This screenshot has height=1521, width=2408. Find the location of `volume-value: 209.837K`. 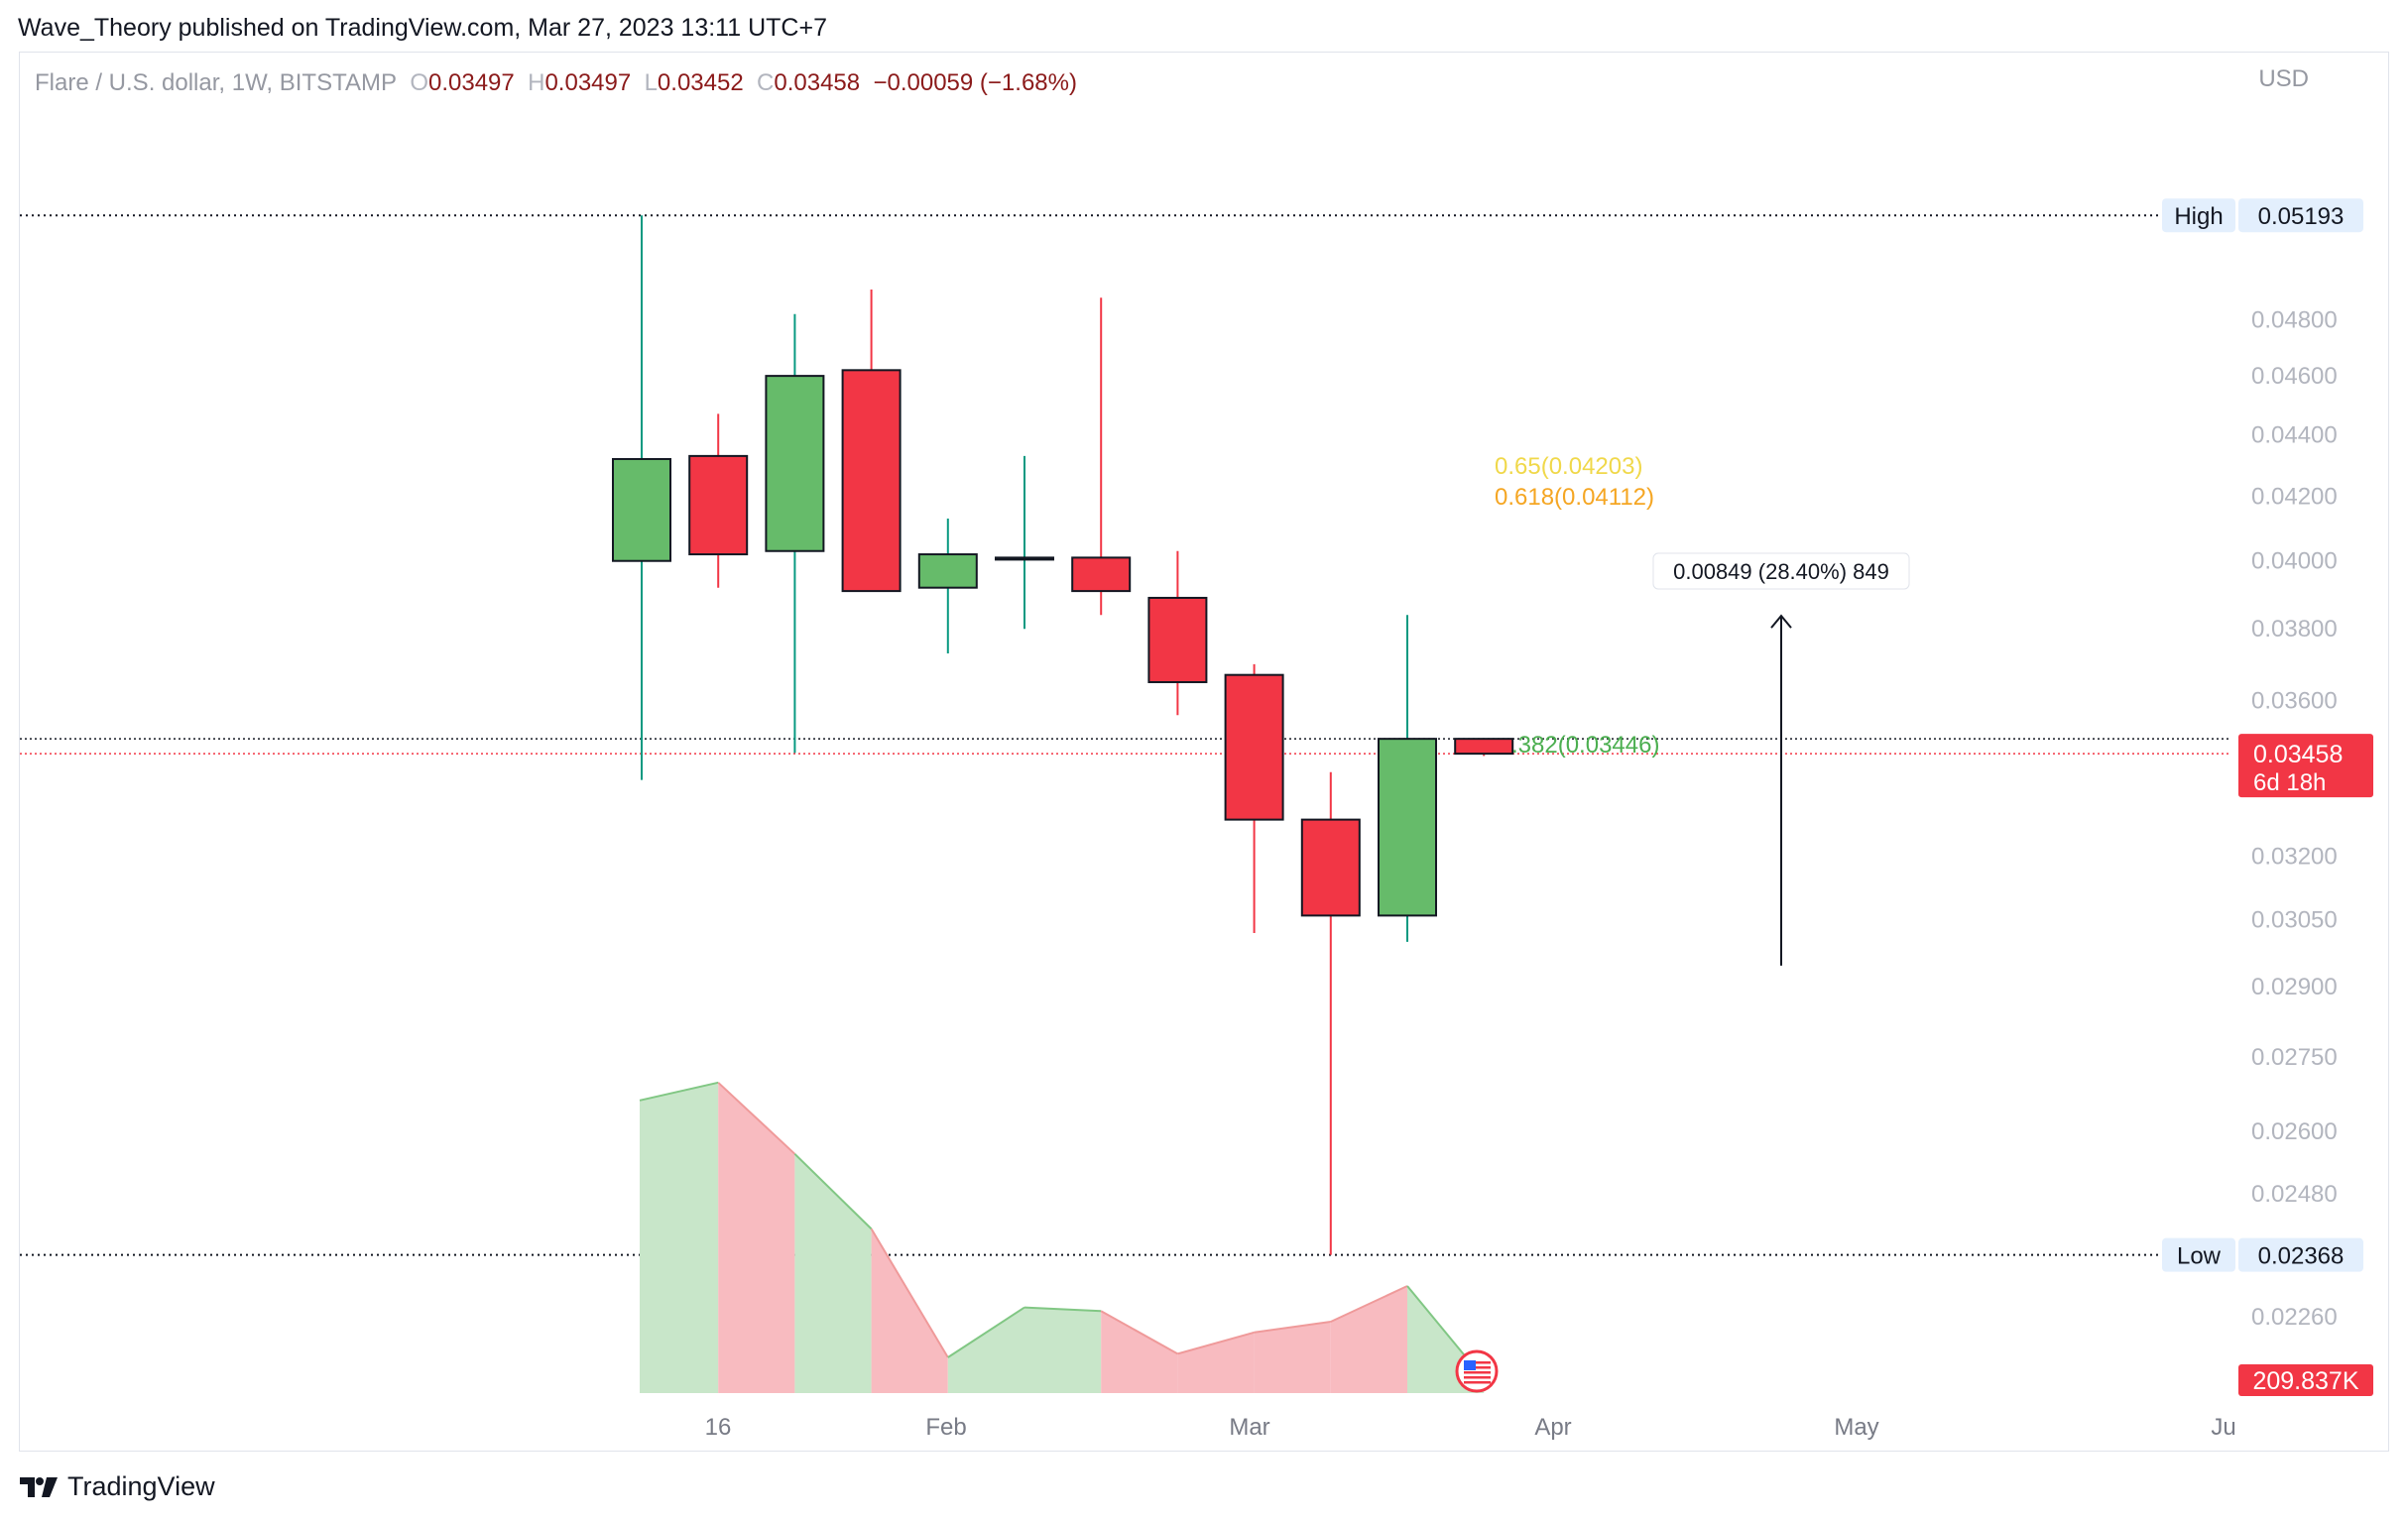

volume-value: 209.837K is located at coordinates (2305, 1381).